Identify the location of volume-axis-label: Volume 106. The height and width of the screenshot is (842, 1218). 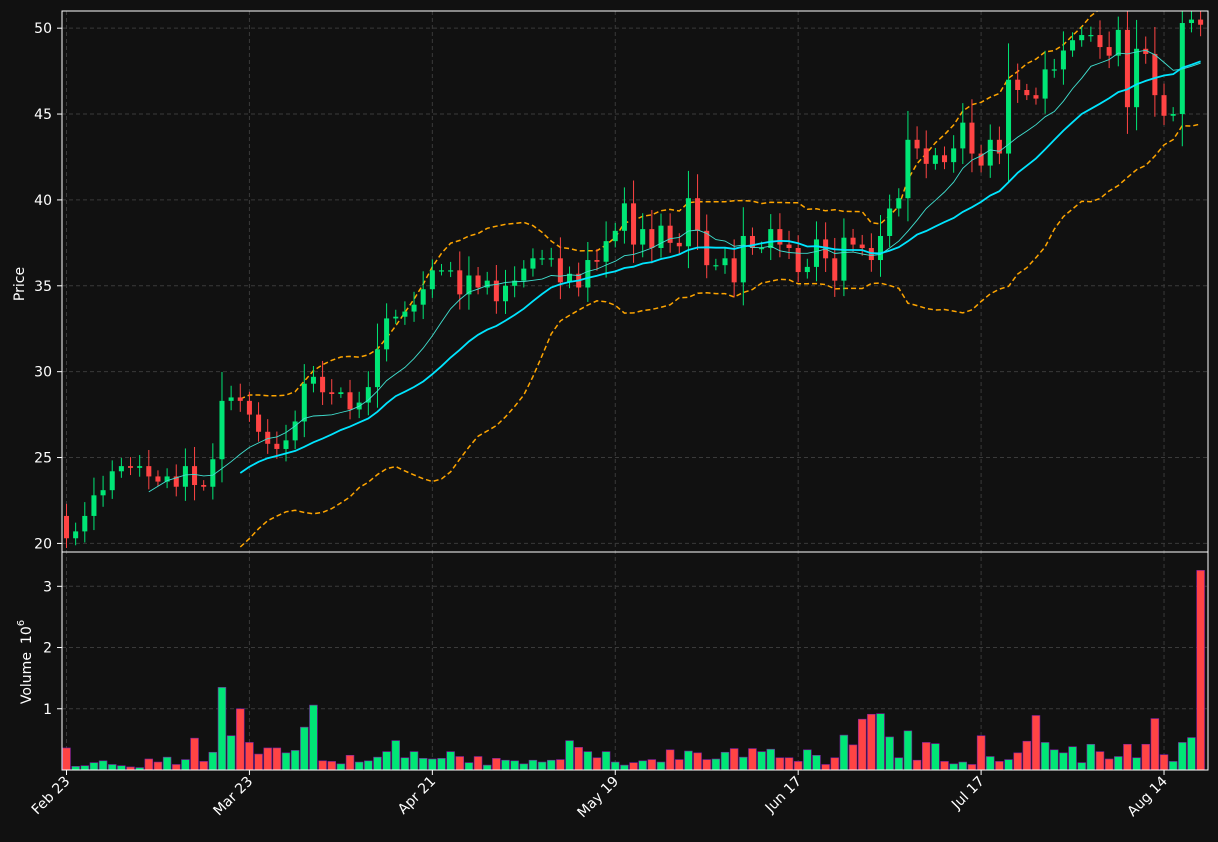
(25, 662).